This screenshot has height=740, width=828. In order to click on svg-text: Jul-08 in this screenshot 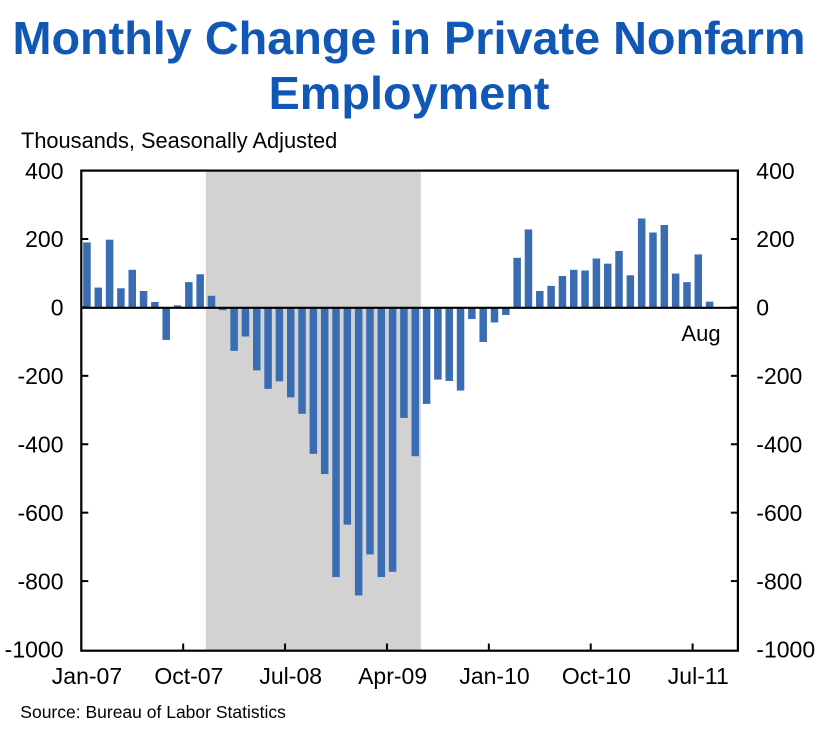, I will do `click(290, 676)`.